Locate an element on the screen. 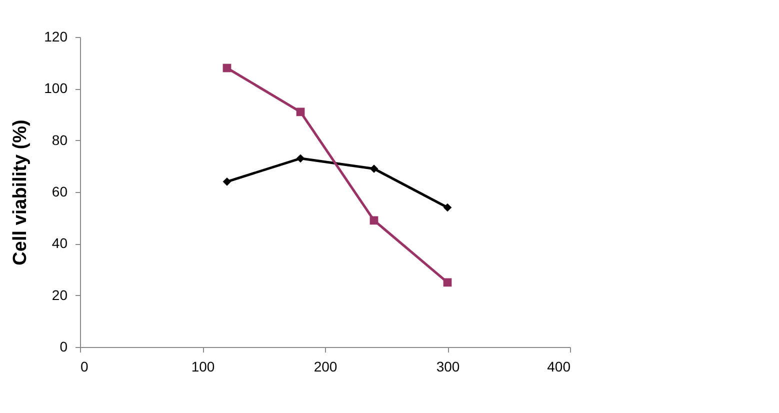 This screenshot has width=779, height=413. y-tick-label: 100 is located at coordinates (56, 88).